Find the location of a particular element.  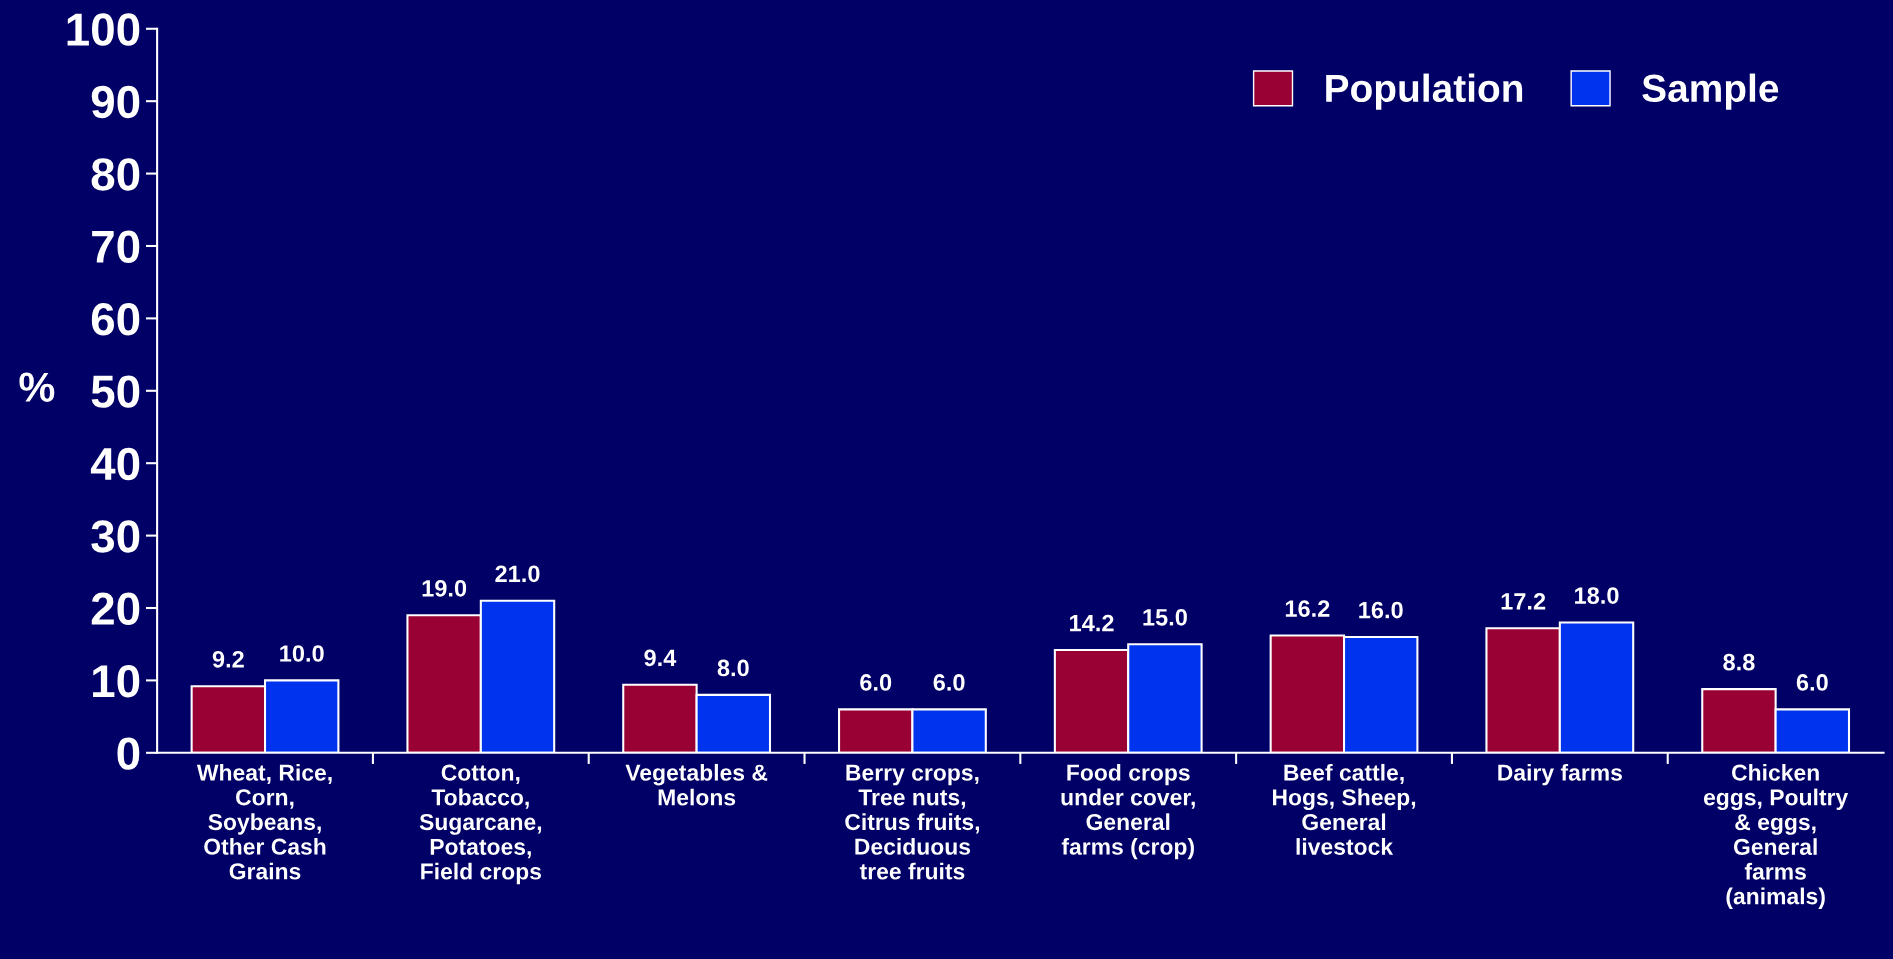

data-label: 8.8 is located at coordinates (1739, 662).